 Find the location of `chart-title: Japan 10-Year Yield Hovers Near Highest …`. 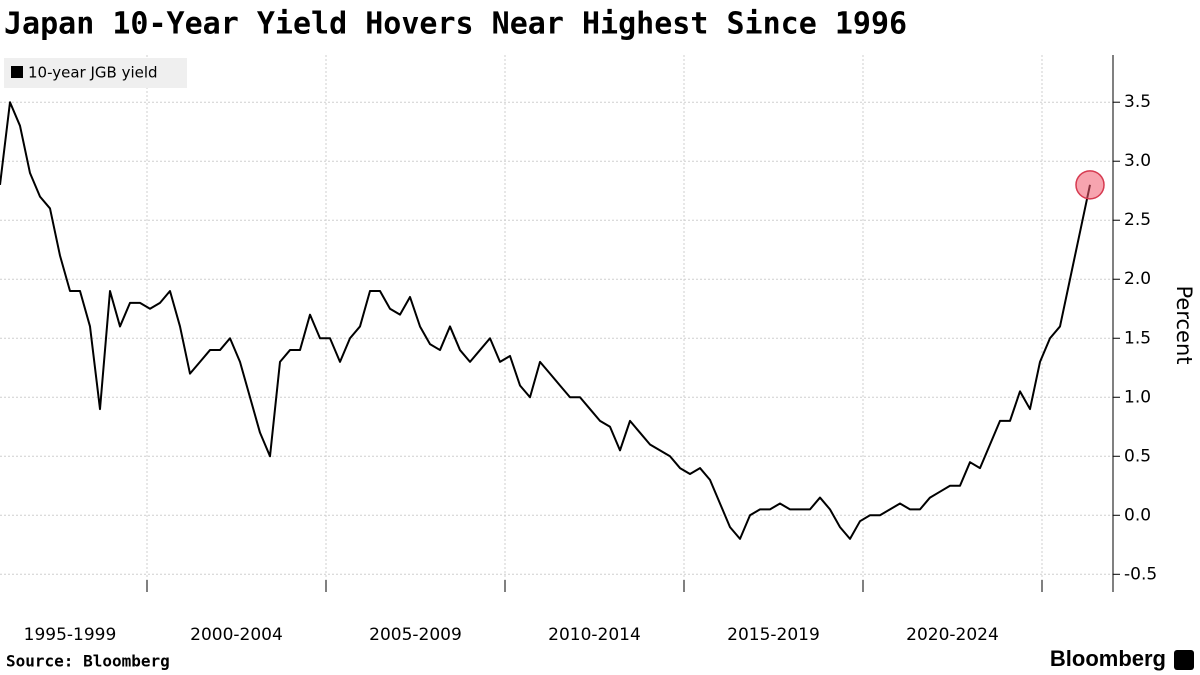

chart-title: Japan 10-Year Yield Hovers Near Highest … is located at coordinates (455, 24).